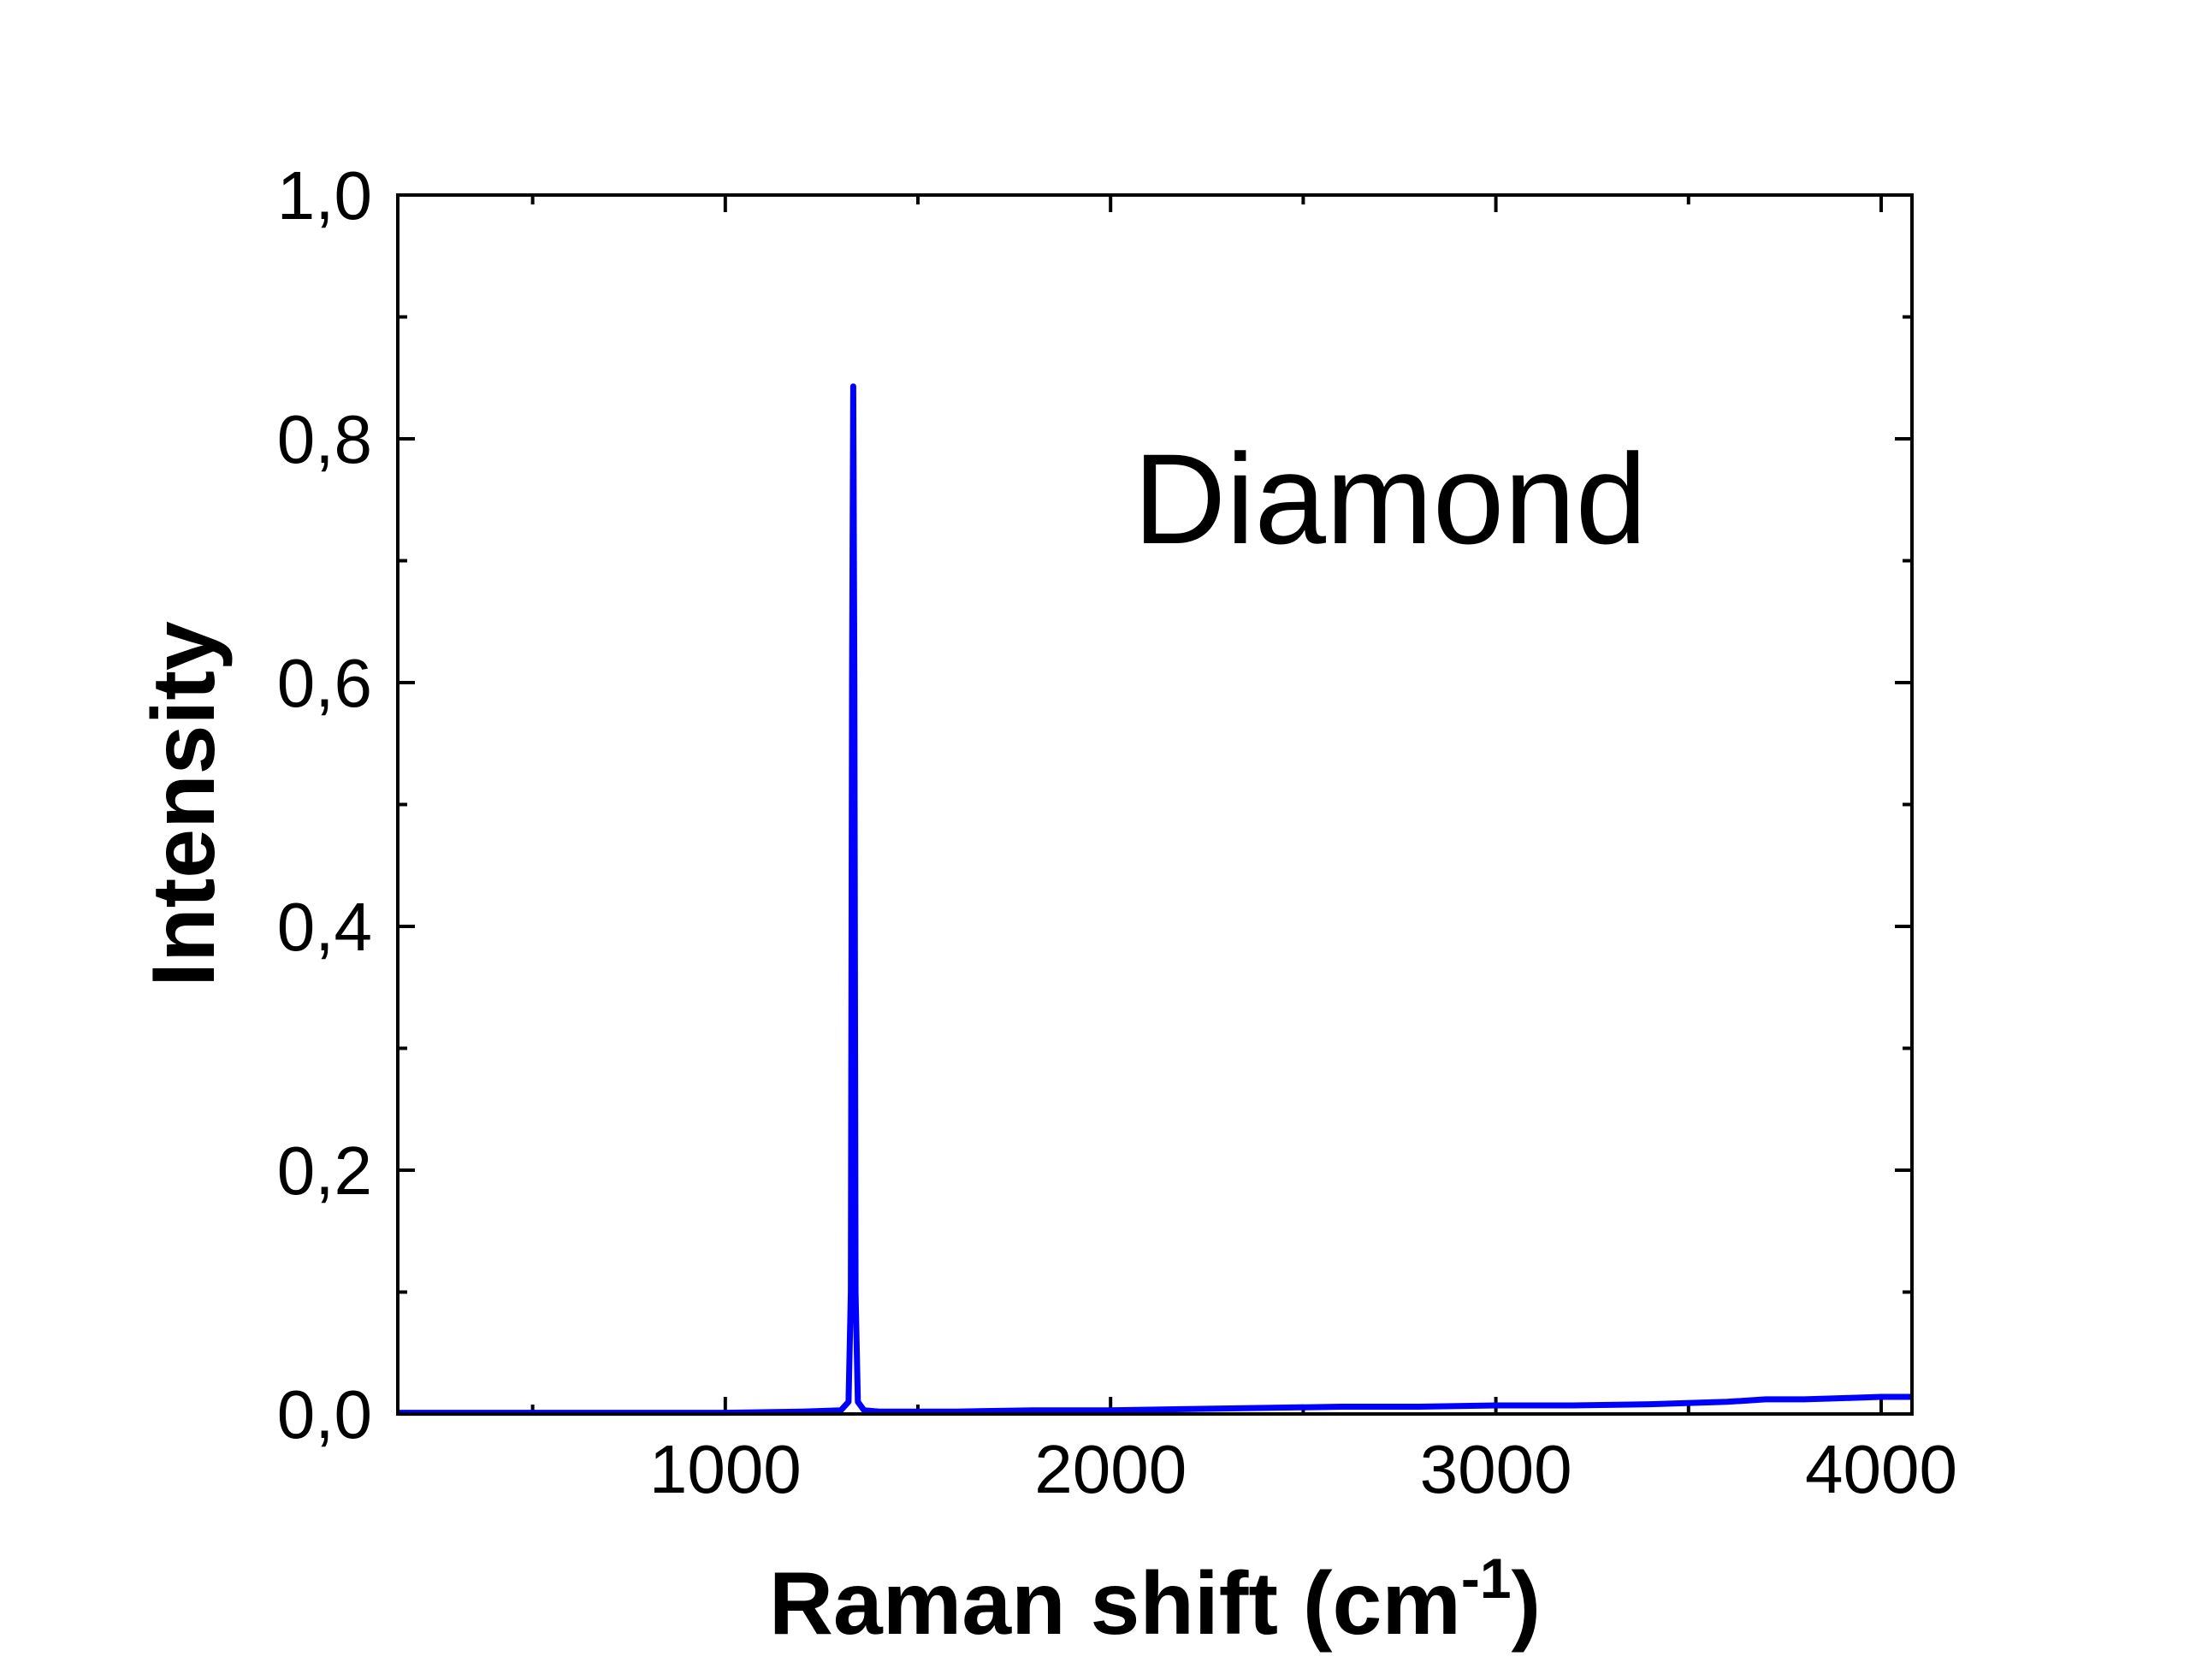  What do you see at coordinates (324, 439) in the screenshot?
I see `y-tick-label: 0,8` at bounding box center [324, 439].